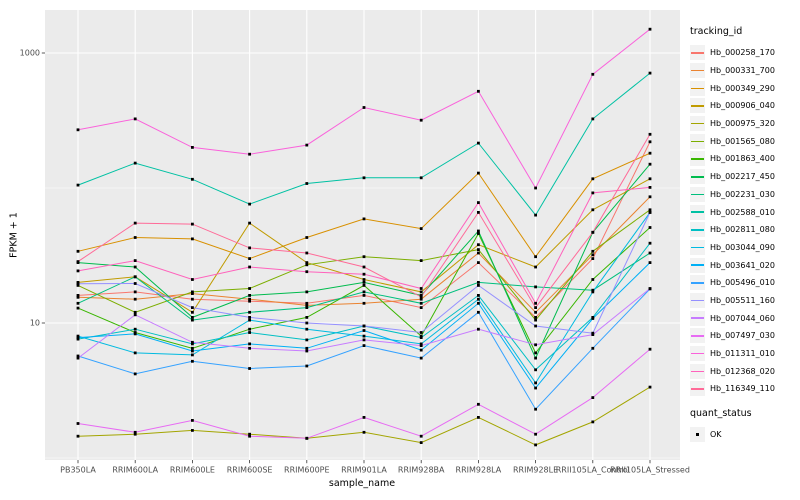 The image size is (800, 500). What do you see at coordinates (14, 235) in the screenshot?
I see `y-axis-title: FPKM + 1` at bounding box center [14, 235].